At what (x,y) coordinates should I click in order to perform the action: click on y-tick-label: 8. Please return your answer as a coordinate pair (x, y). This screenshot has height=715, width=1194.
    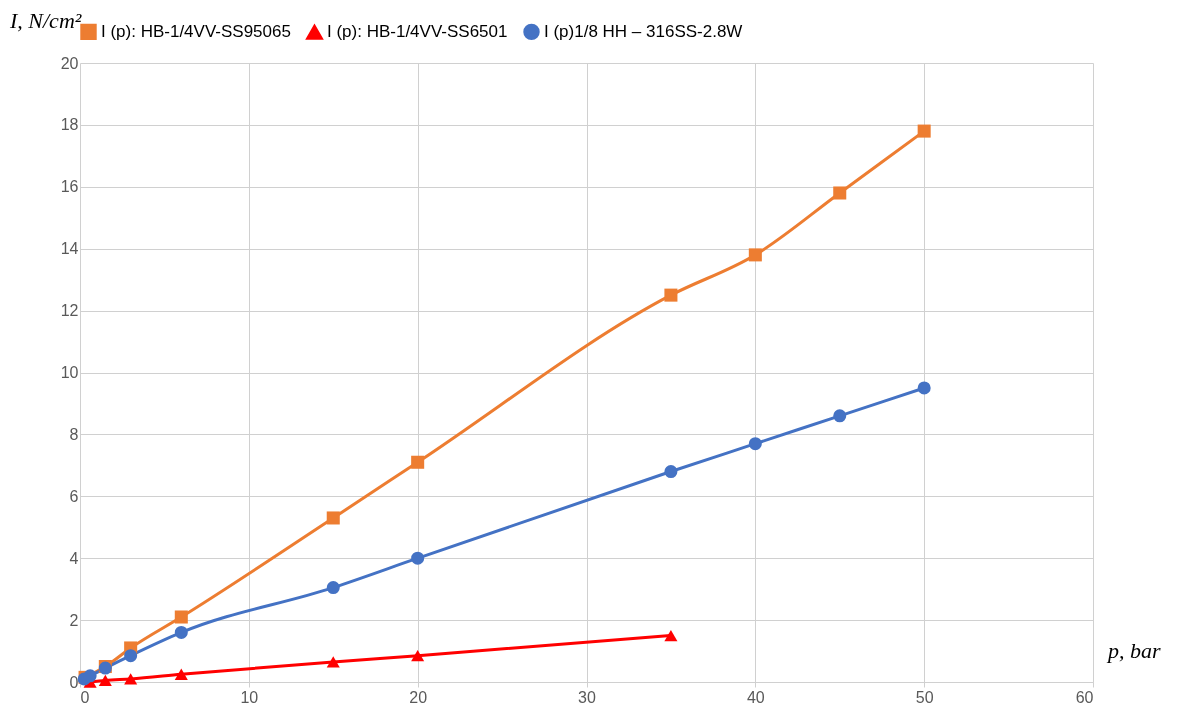
    Looking at the image, I should click on (74, 434).